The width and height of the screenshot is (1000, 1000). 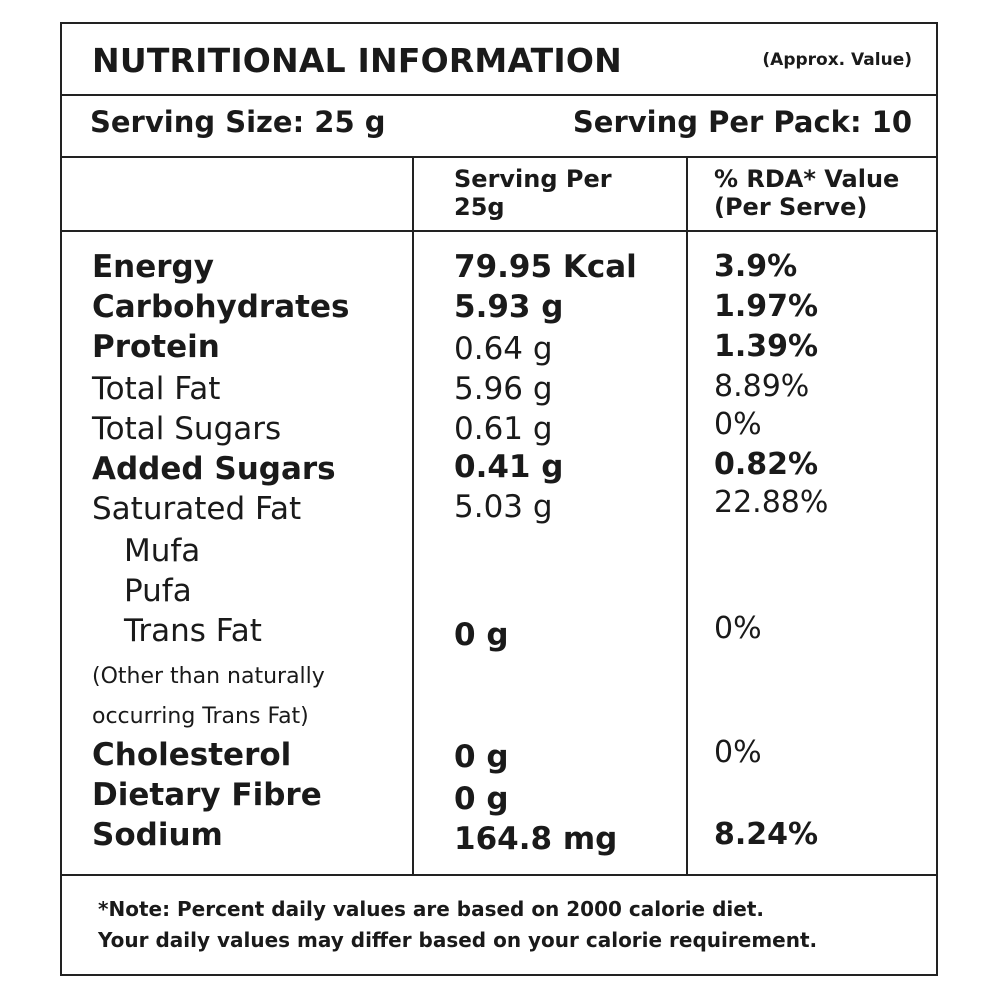 What do you see at coordinates (207, 795) in the screenshot?
I see `nutrient-name: Dietary Fibre` at bounding box center [207, 795].